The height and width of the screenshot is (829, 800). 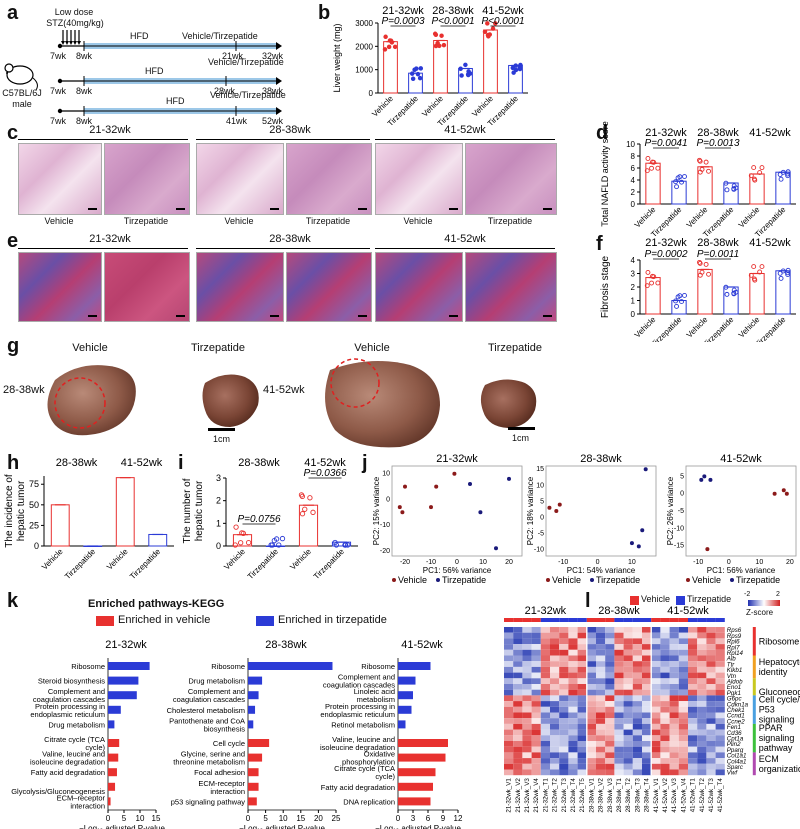 What do you see at coordinates (300, 559) in the screenshot?
I see `x-tick-label: Vehicle` at bounding box center [300, 559].